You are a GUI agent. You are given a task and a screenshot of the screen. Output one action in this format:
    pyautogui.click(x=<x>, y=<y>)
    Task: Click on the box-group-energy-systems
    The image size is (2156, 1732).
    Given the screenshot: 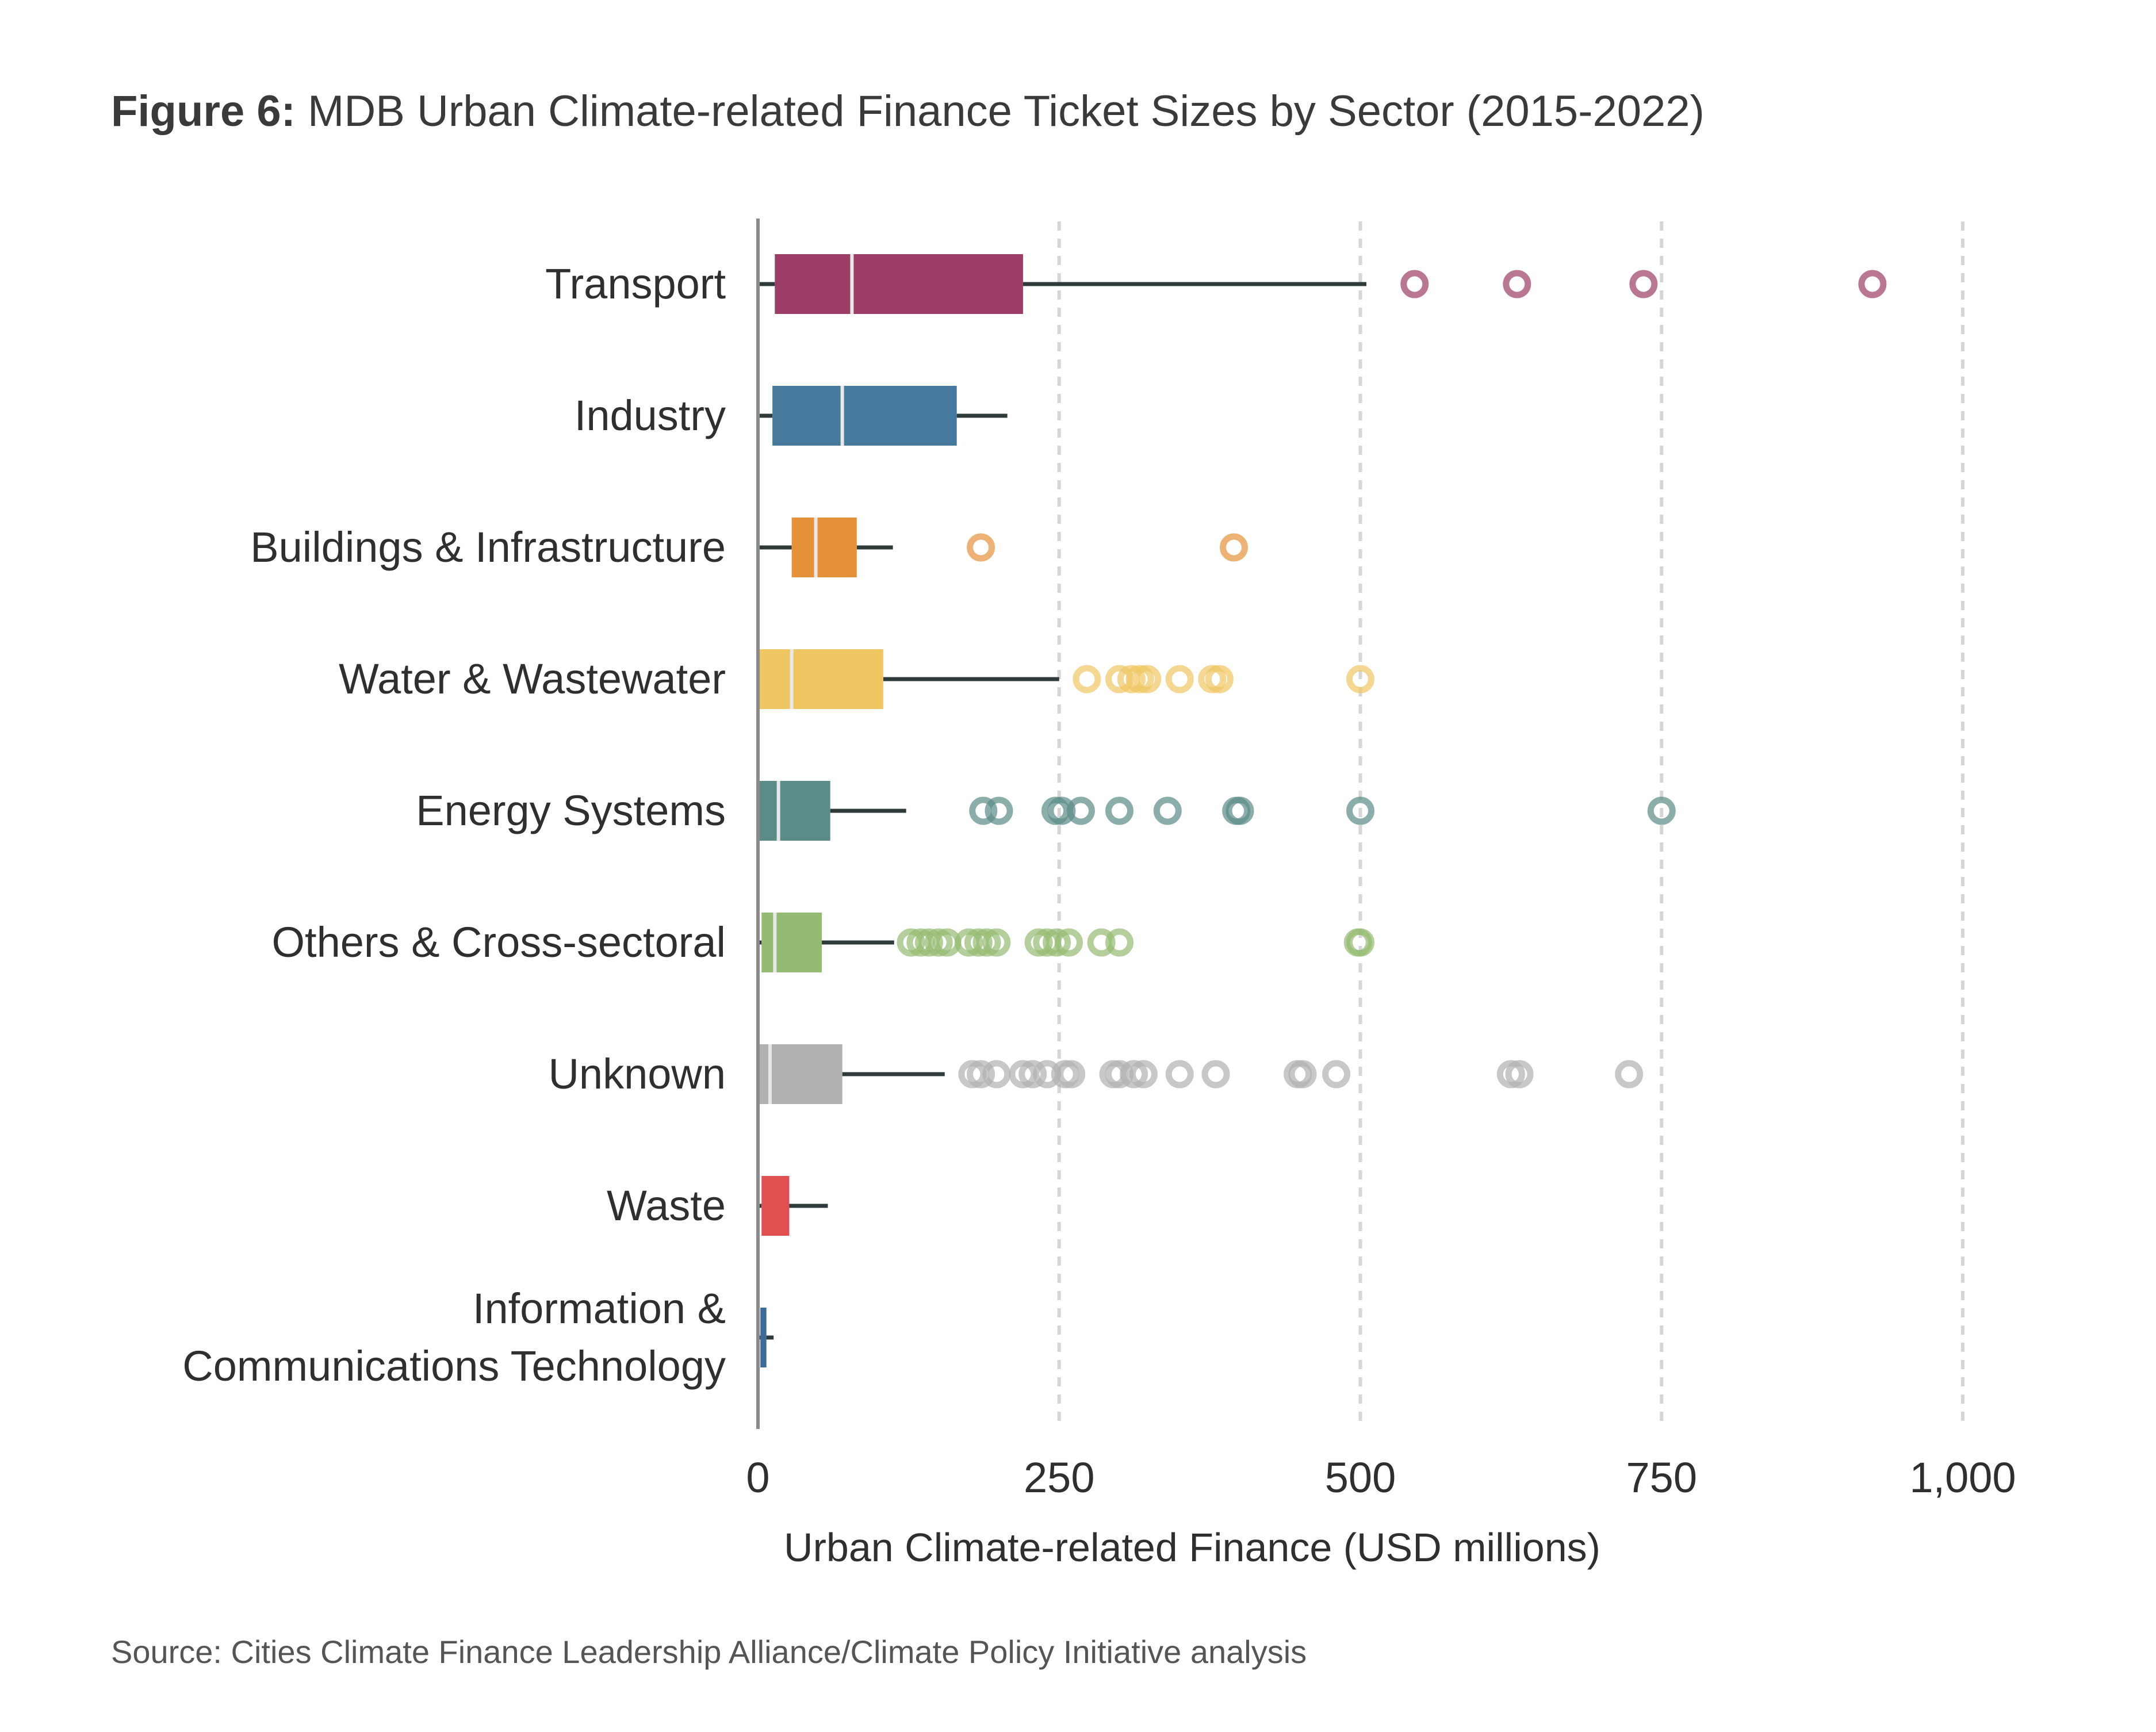 What is the action you would take?
    pyautogui.click(x=1217, y=811)
    